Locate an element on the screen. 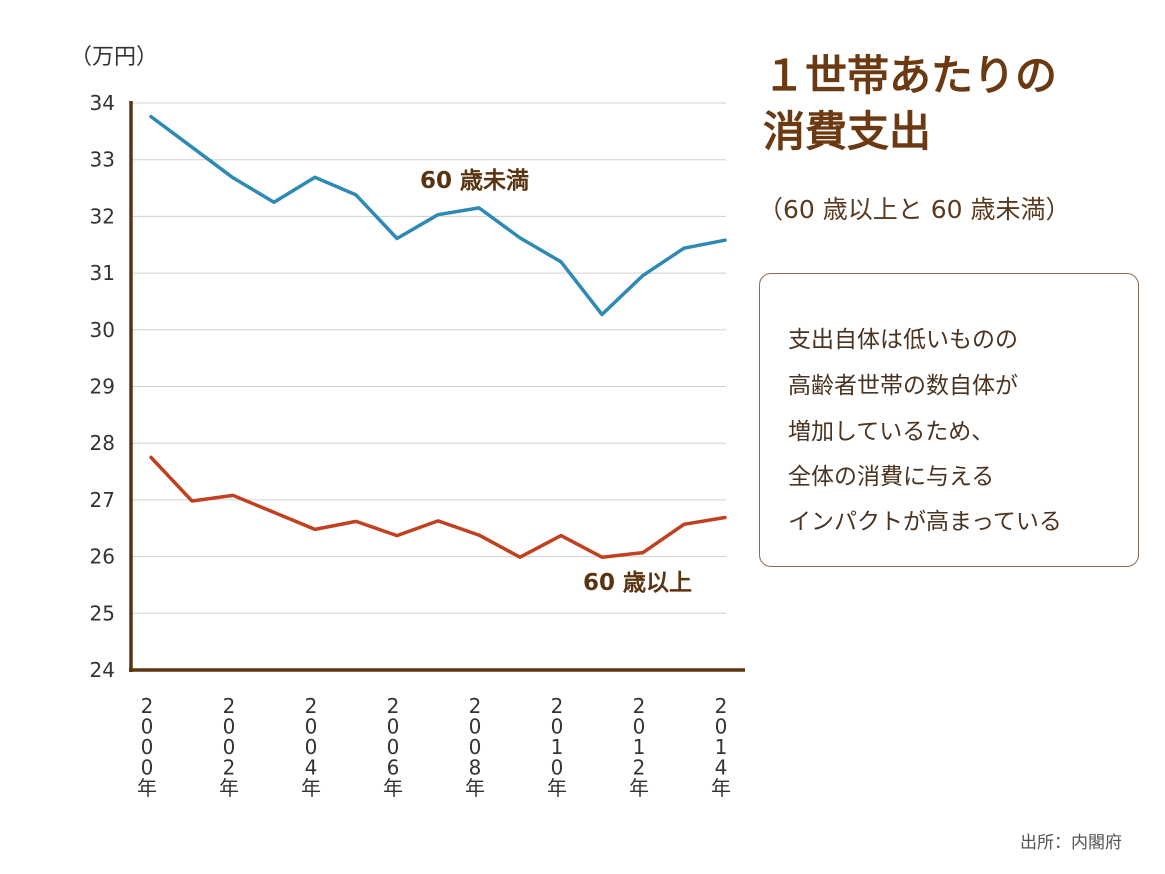 Image resolution: width=1165 pixels, height=874 pixels. y-axis-ticks: 24 25 26 27 28 29 30 31 32 33 34 is located at coordinates (102, 386).